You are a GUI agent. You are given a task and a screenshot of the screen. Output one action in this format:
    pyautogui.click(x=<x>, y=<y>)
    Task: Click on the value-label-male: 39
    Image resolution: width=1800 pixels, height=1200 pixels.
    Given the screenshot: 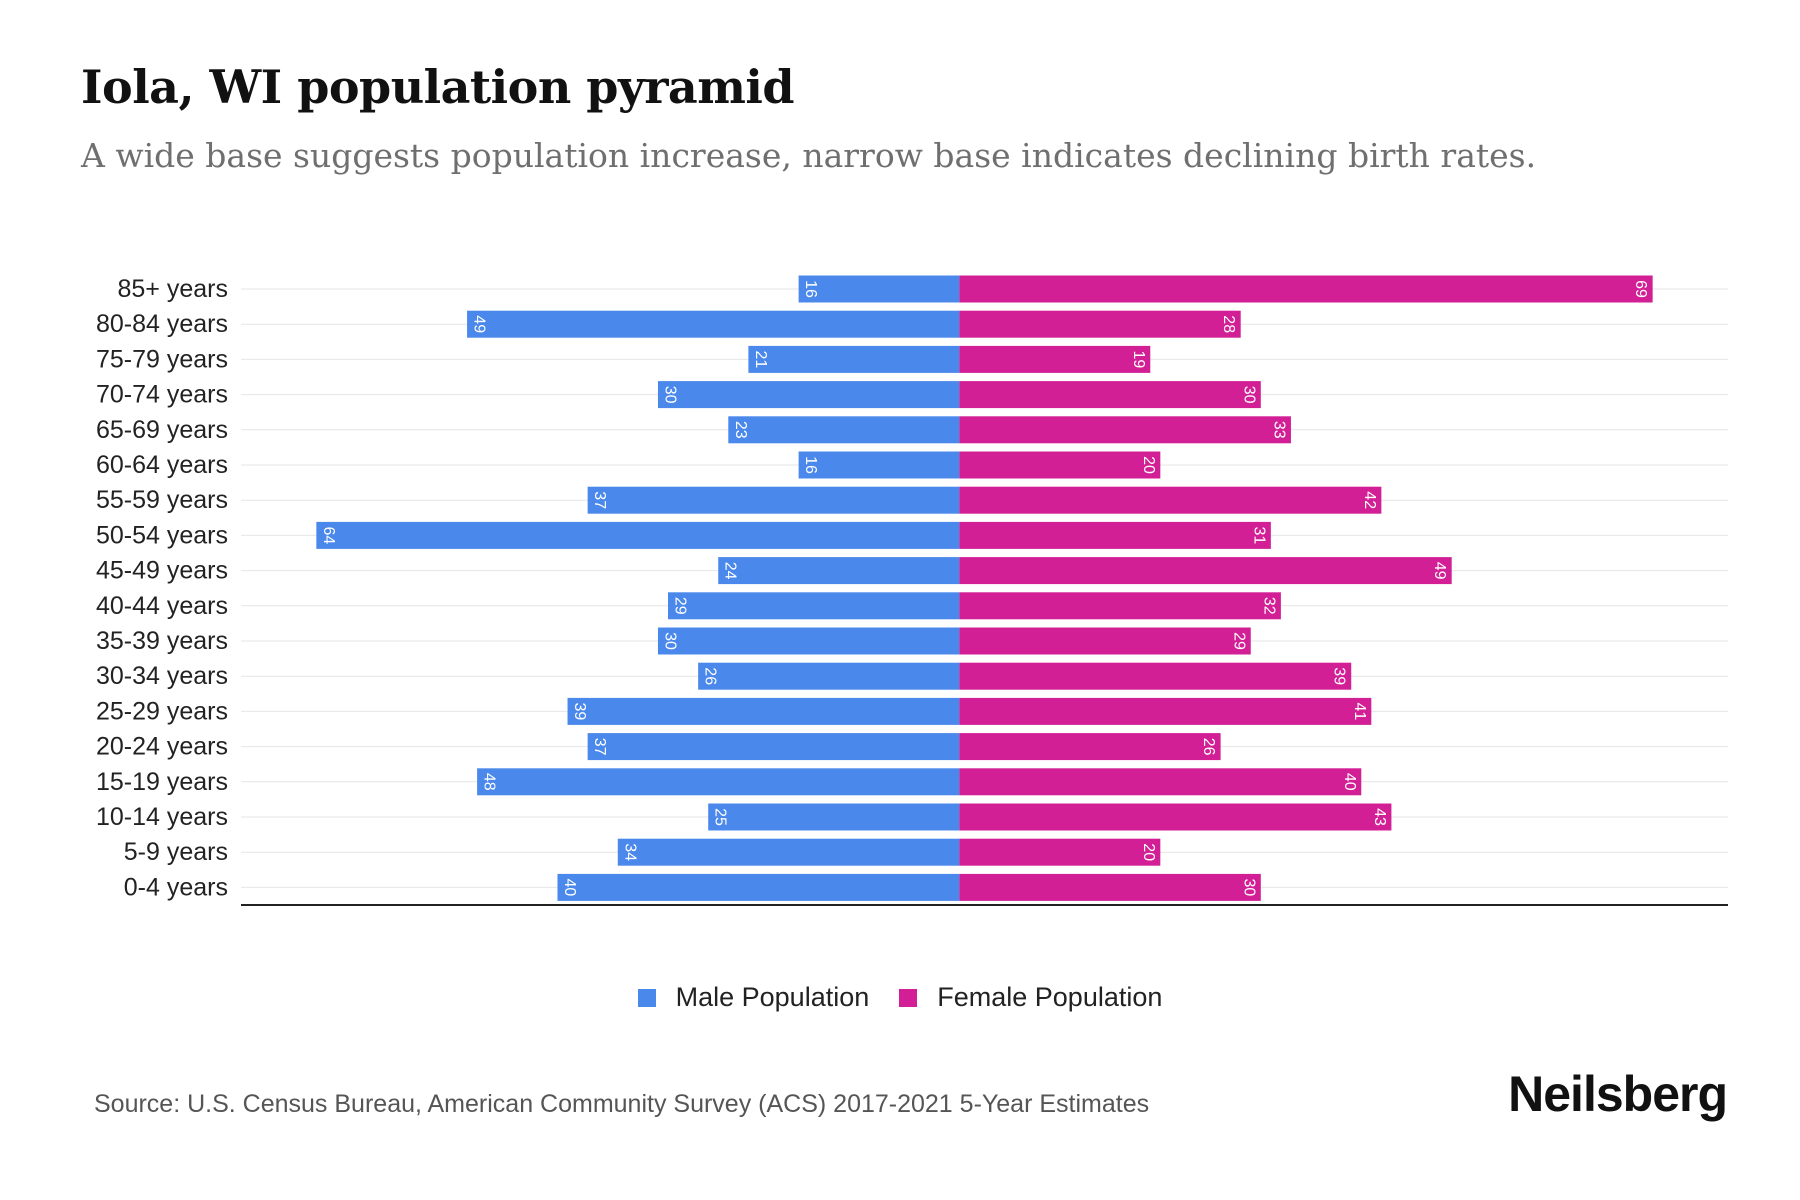 What is the action you would take?
    pyautogui.click(x=579, y=712)
    